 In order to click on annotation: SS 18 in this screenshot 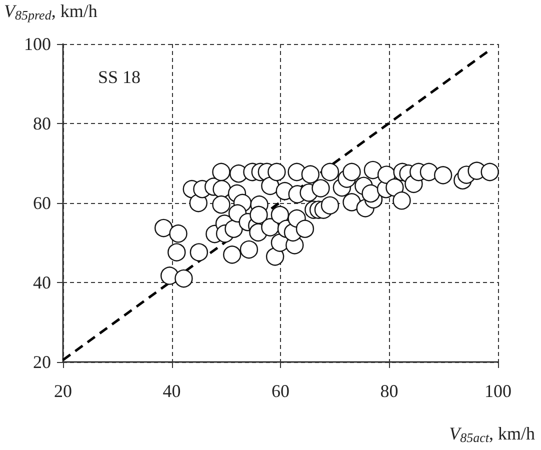, I will do `click(119, 77)`.